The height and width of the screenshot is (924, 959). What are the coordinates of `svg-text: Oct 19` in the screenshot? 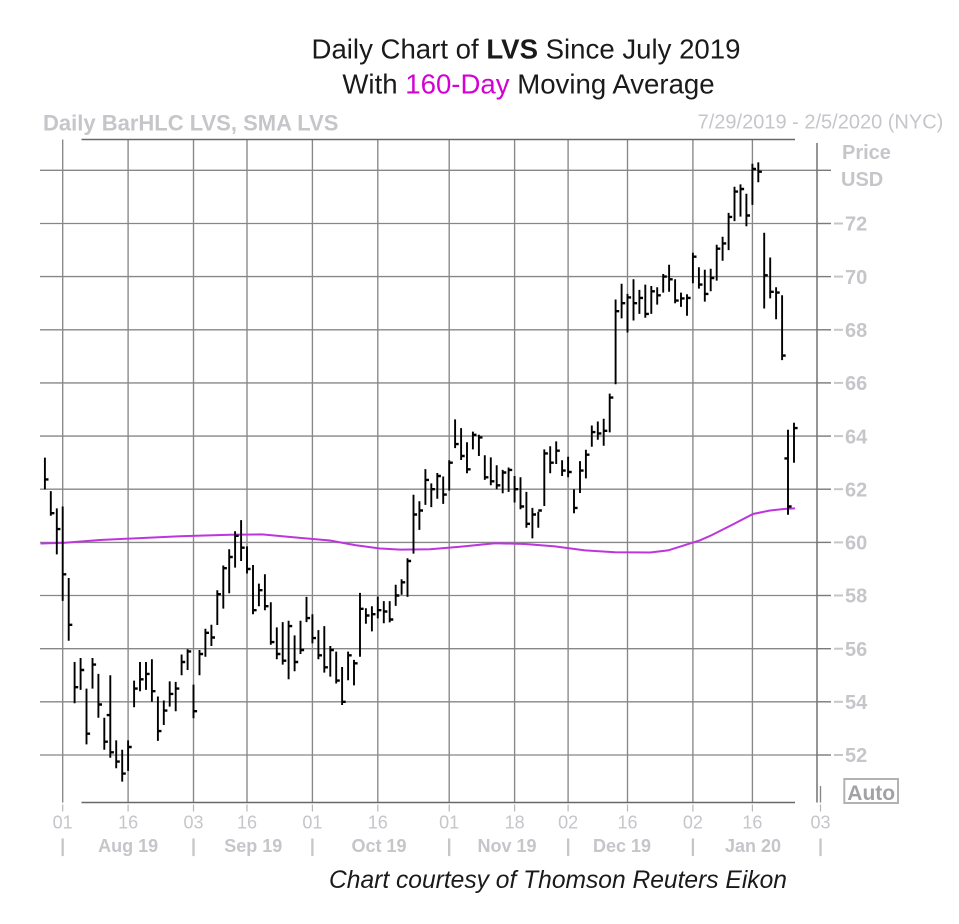 It's located at (378, 846).